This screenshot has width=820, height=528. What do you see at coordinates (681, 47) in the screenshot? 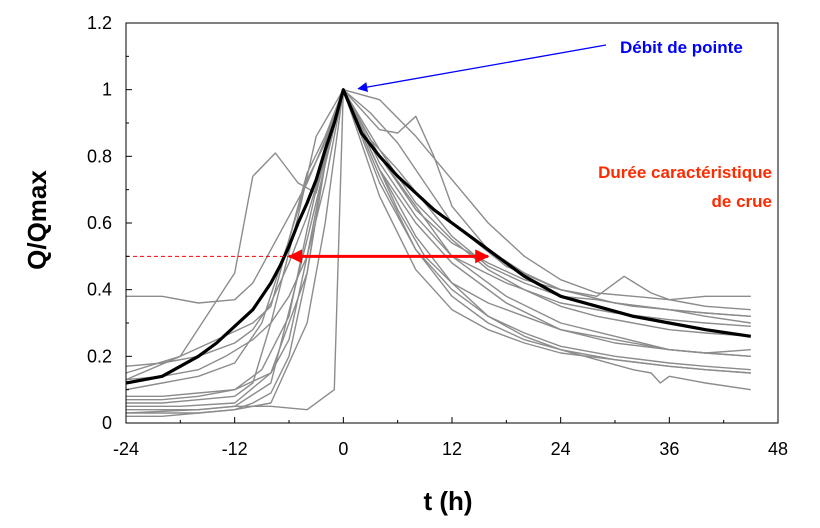
I see `peak-flow-label: Débit de pointe` at bounding box center [681, 47].